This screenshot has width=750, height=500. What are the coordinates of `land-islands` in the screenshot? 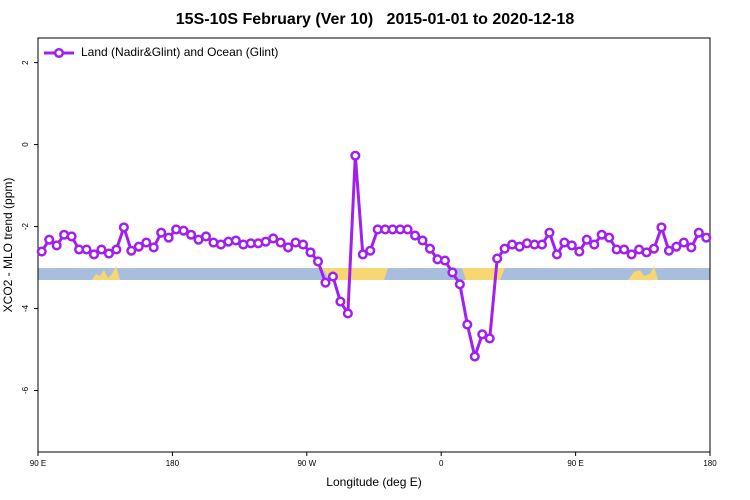 It's located at (106, 273).